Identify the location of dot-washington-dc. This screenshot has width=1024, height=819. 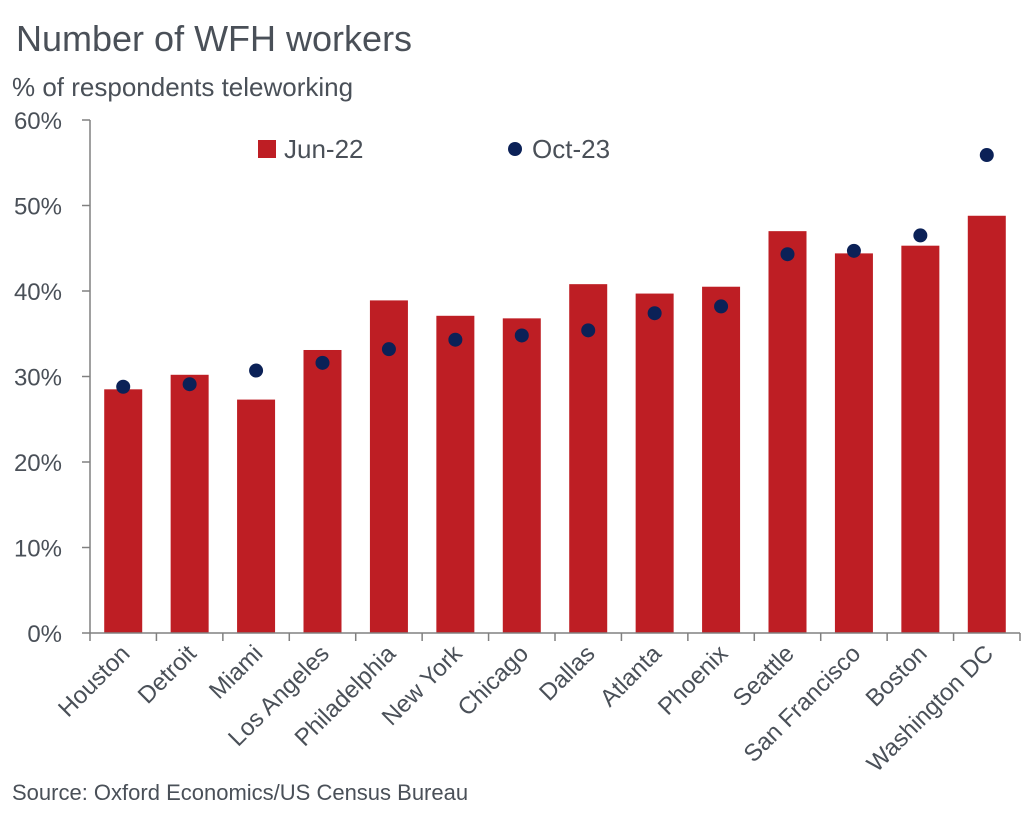
(986, 155).